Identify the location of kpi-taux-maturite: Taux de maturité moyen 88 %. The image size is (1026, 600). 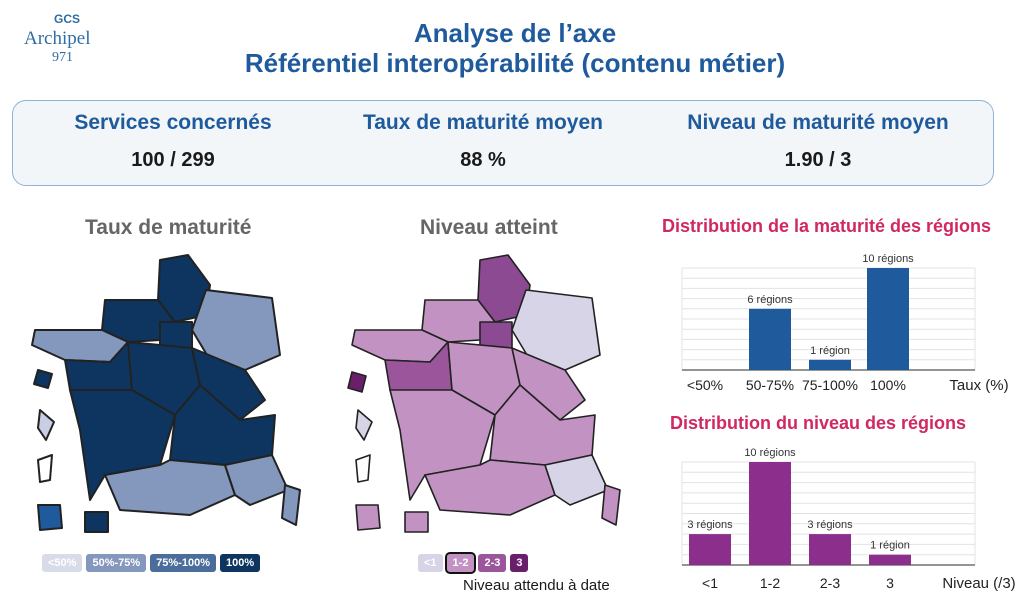
(483, 143).